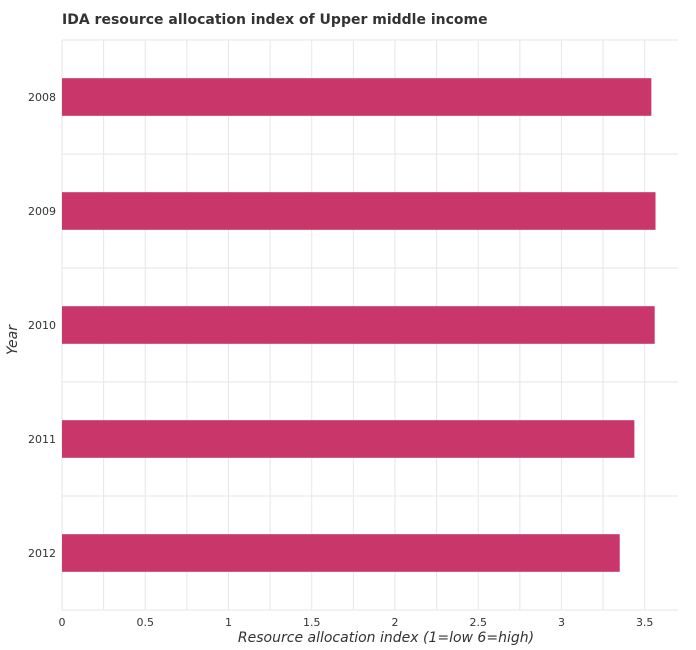  I want to click on y-tick-2011: 2011, so click(42, 439).